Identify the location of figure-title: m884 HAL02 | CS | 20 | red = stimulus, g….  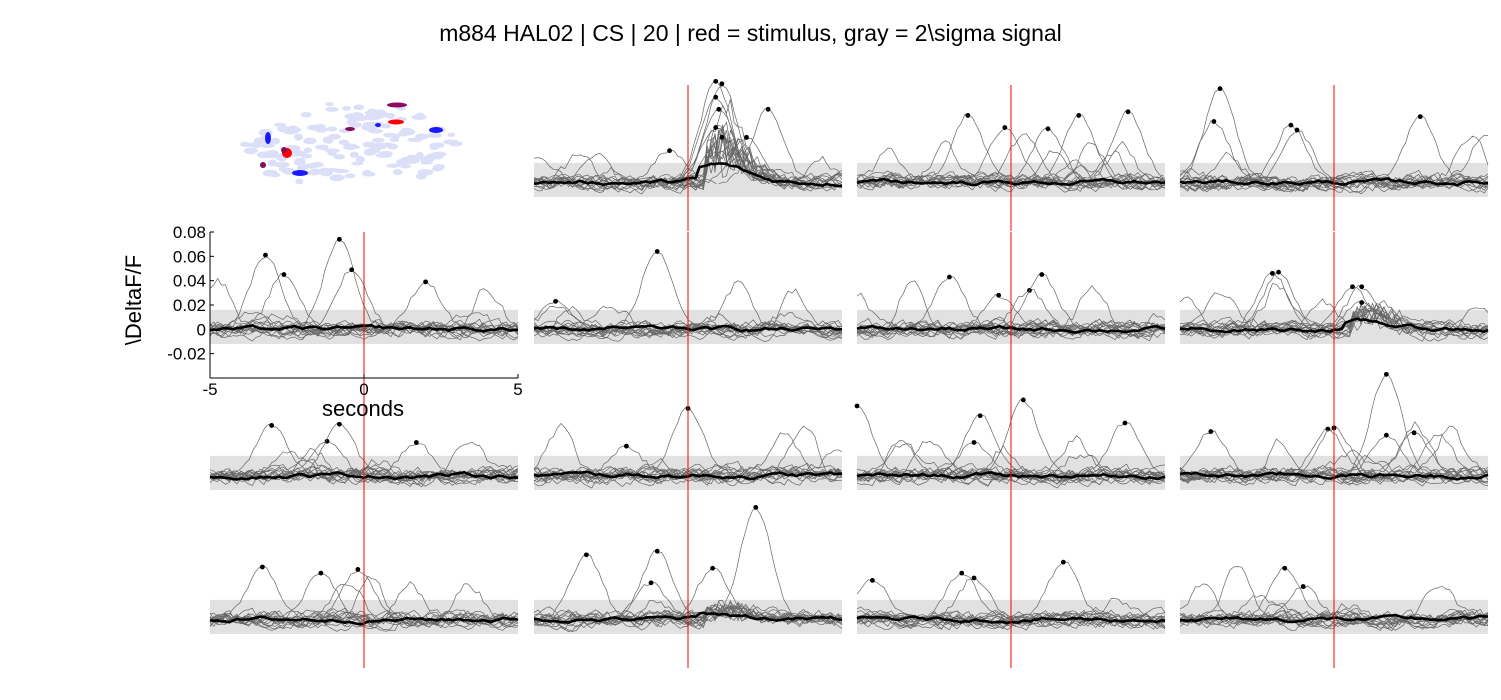
(750, 33).